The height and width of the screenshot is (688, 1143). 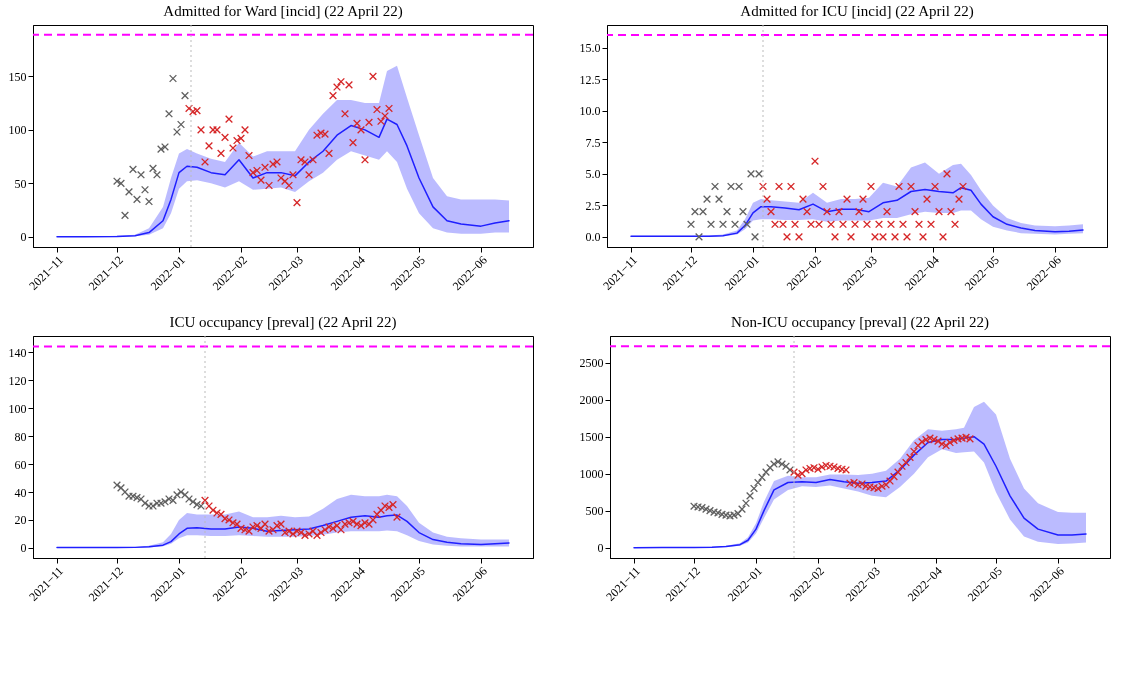 What do you see at coordinates (857, 11) in the screenshot?
I see `chart-title: Admitted for ICU [incid] (22 April 22)` at bounding box center [857, 11].